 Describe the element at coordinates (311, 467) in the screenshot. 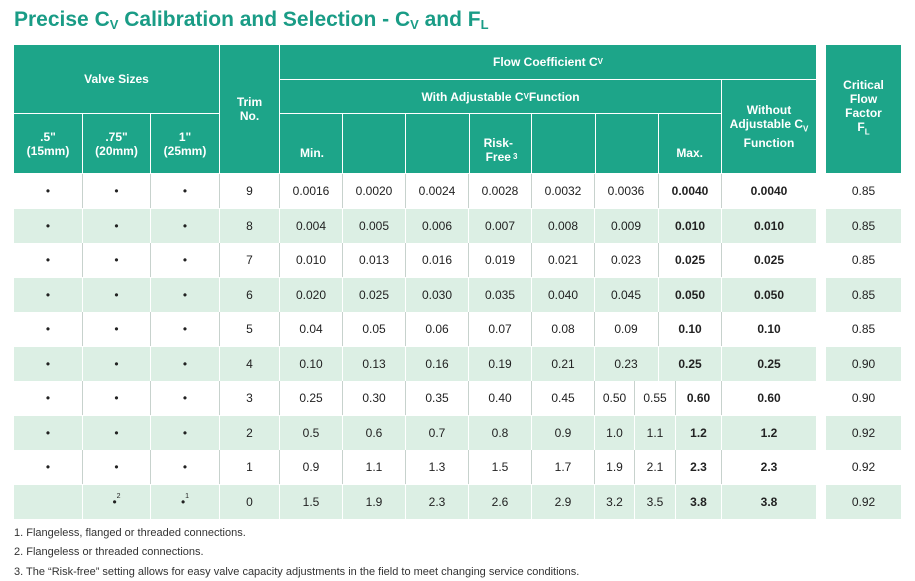

I see `cv-value: 0.9` at that location.